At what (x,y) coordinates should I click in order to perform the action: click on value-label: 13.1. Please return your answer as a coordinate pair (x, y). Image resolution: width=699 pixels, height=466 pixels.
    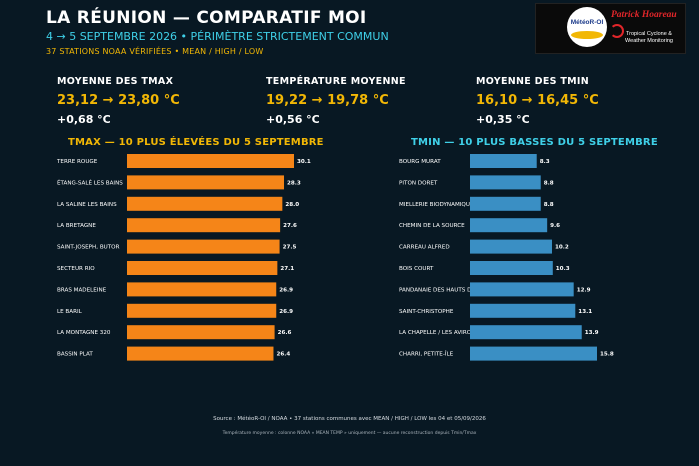
    Looking at the image, I should click on (585, 312).